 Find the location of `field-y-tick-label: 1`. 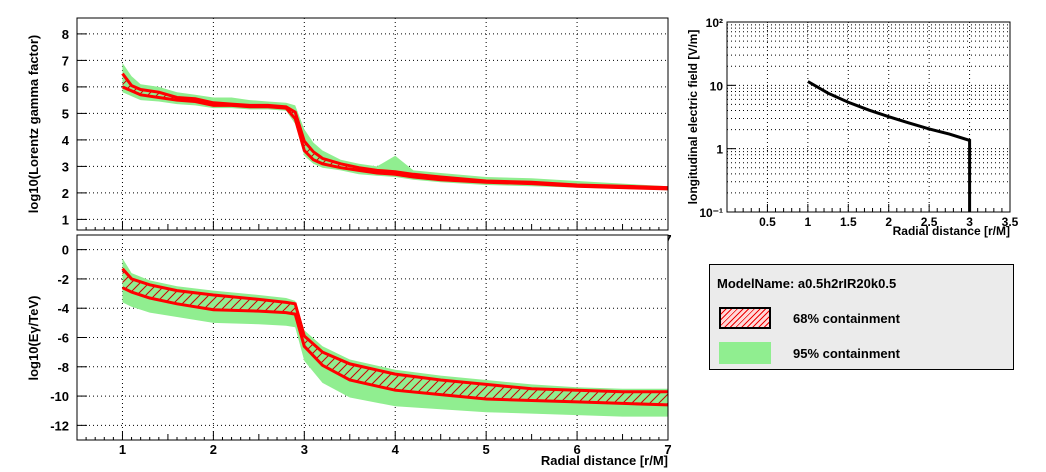

field-y-tick-label: 1 is located at coordinates (719, 150).